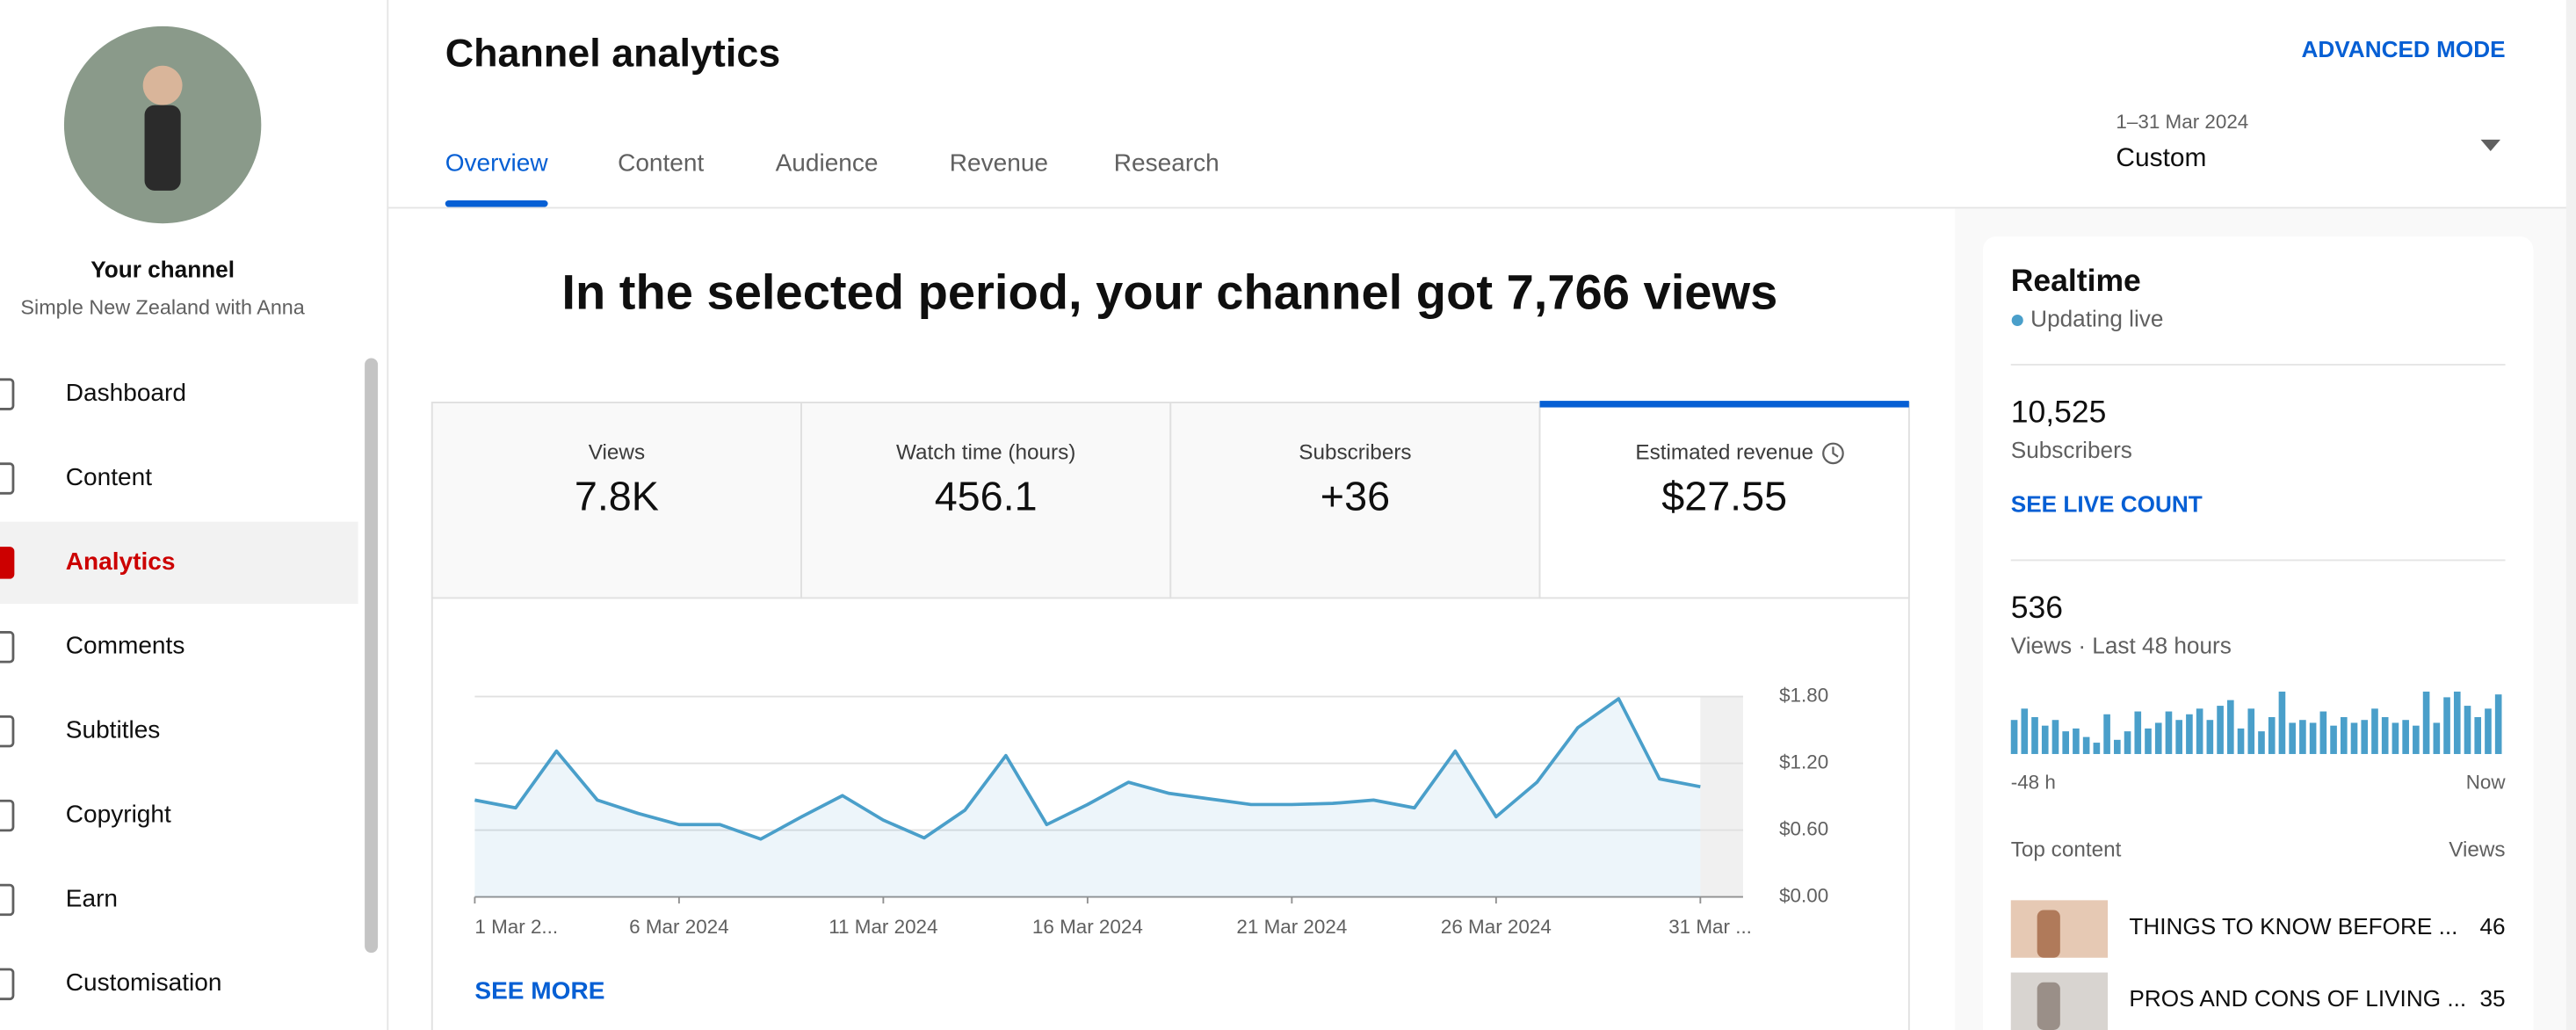 The height and width of the screenshot is (1030, 2576). I want to click on channel-title: Your channel, so click(162, 269).